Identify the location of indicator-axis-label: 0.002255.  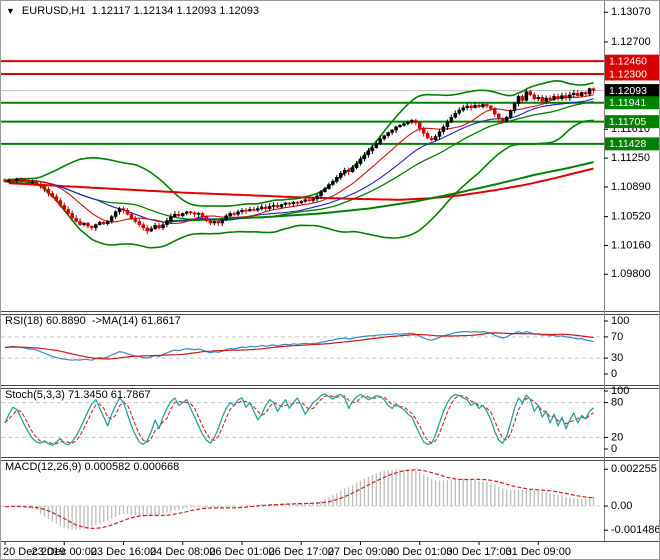
(634, 469).